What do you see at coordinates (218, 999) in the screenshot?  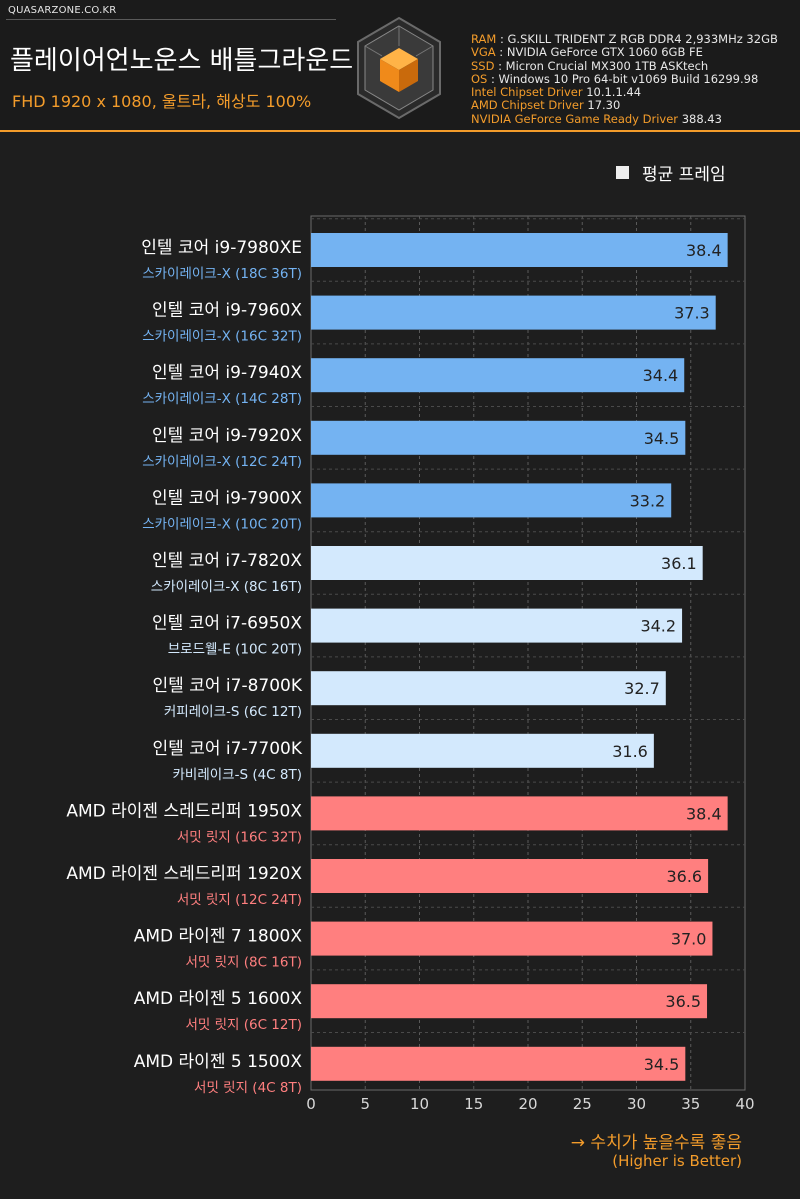 I see `category-name: AMD 라이젠 5 1600X` at bounding box center [218, 999].